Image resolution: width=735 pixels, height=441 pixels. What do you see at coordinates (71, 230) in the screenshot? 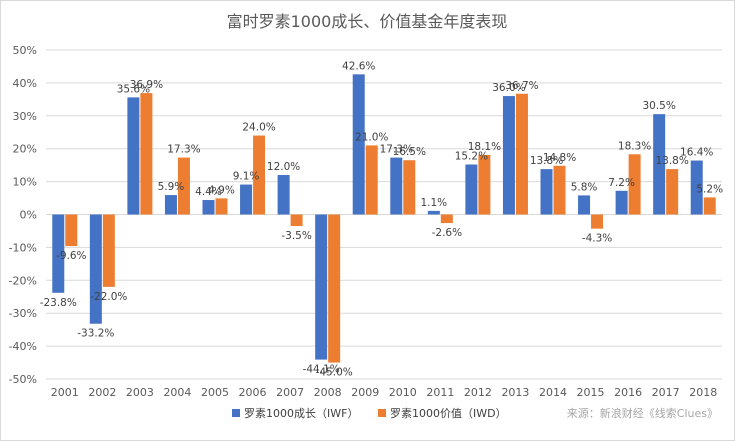
I see `bar-value-2001` at bounding box center [71, 230].